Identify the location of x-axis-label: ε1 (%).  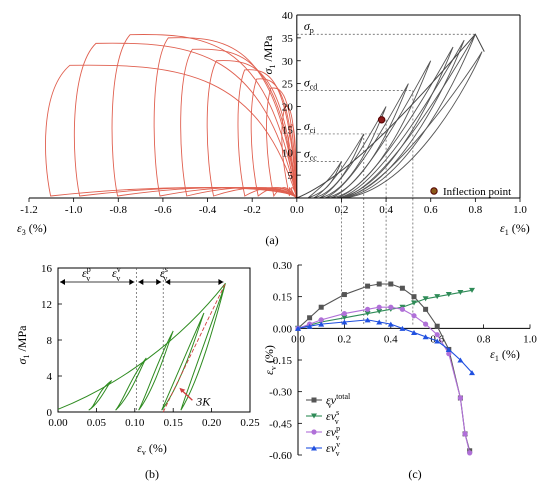
(505, 355).